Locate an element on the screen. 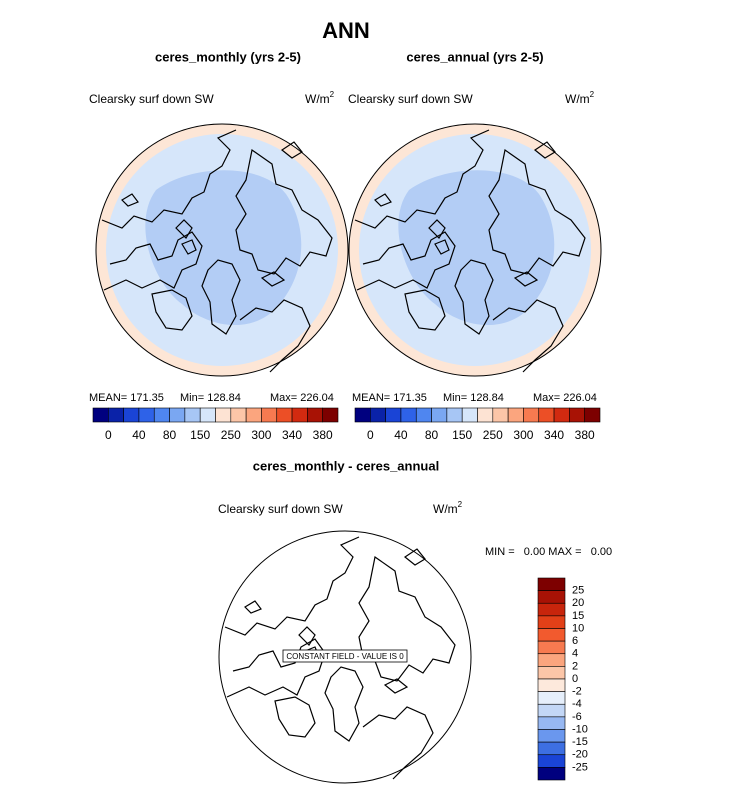  annotation-box is located at coordinates (345, 656).